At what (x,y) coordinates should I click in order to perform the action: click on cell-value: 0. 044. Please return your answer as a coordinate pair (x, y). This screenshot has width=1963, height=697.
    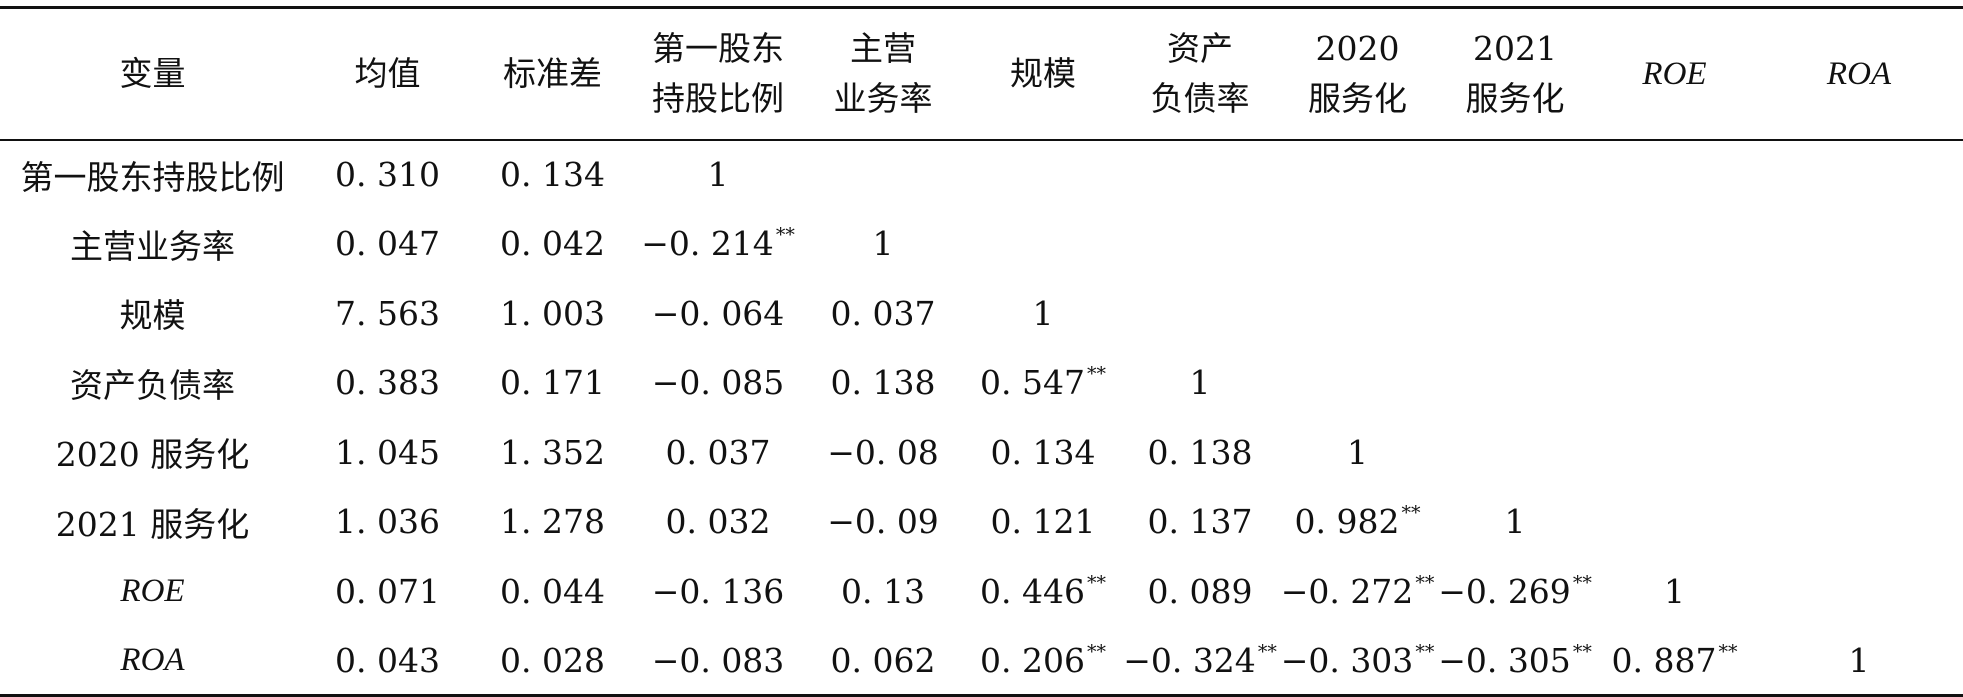
    Looking at the image, I should click on (552, 591).